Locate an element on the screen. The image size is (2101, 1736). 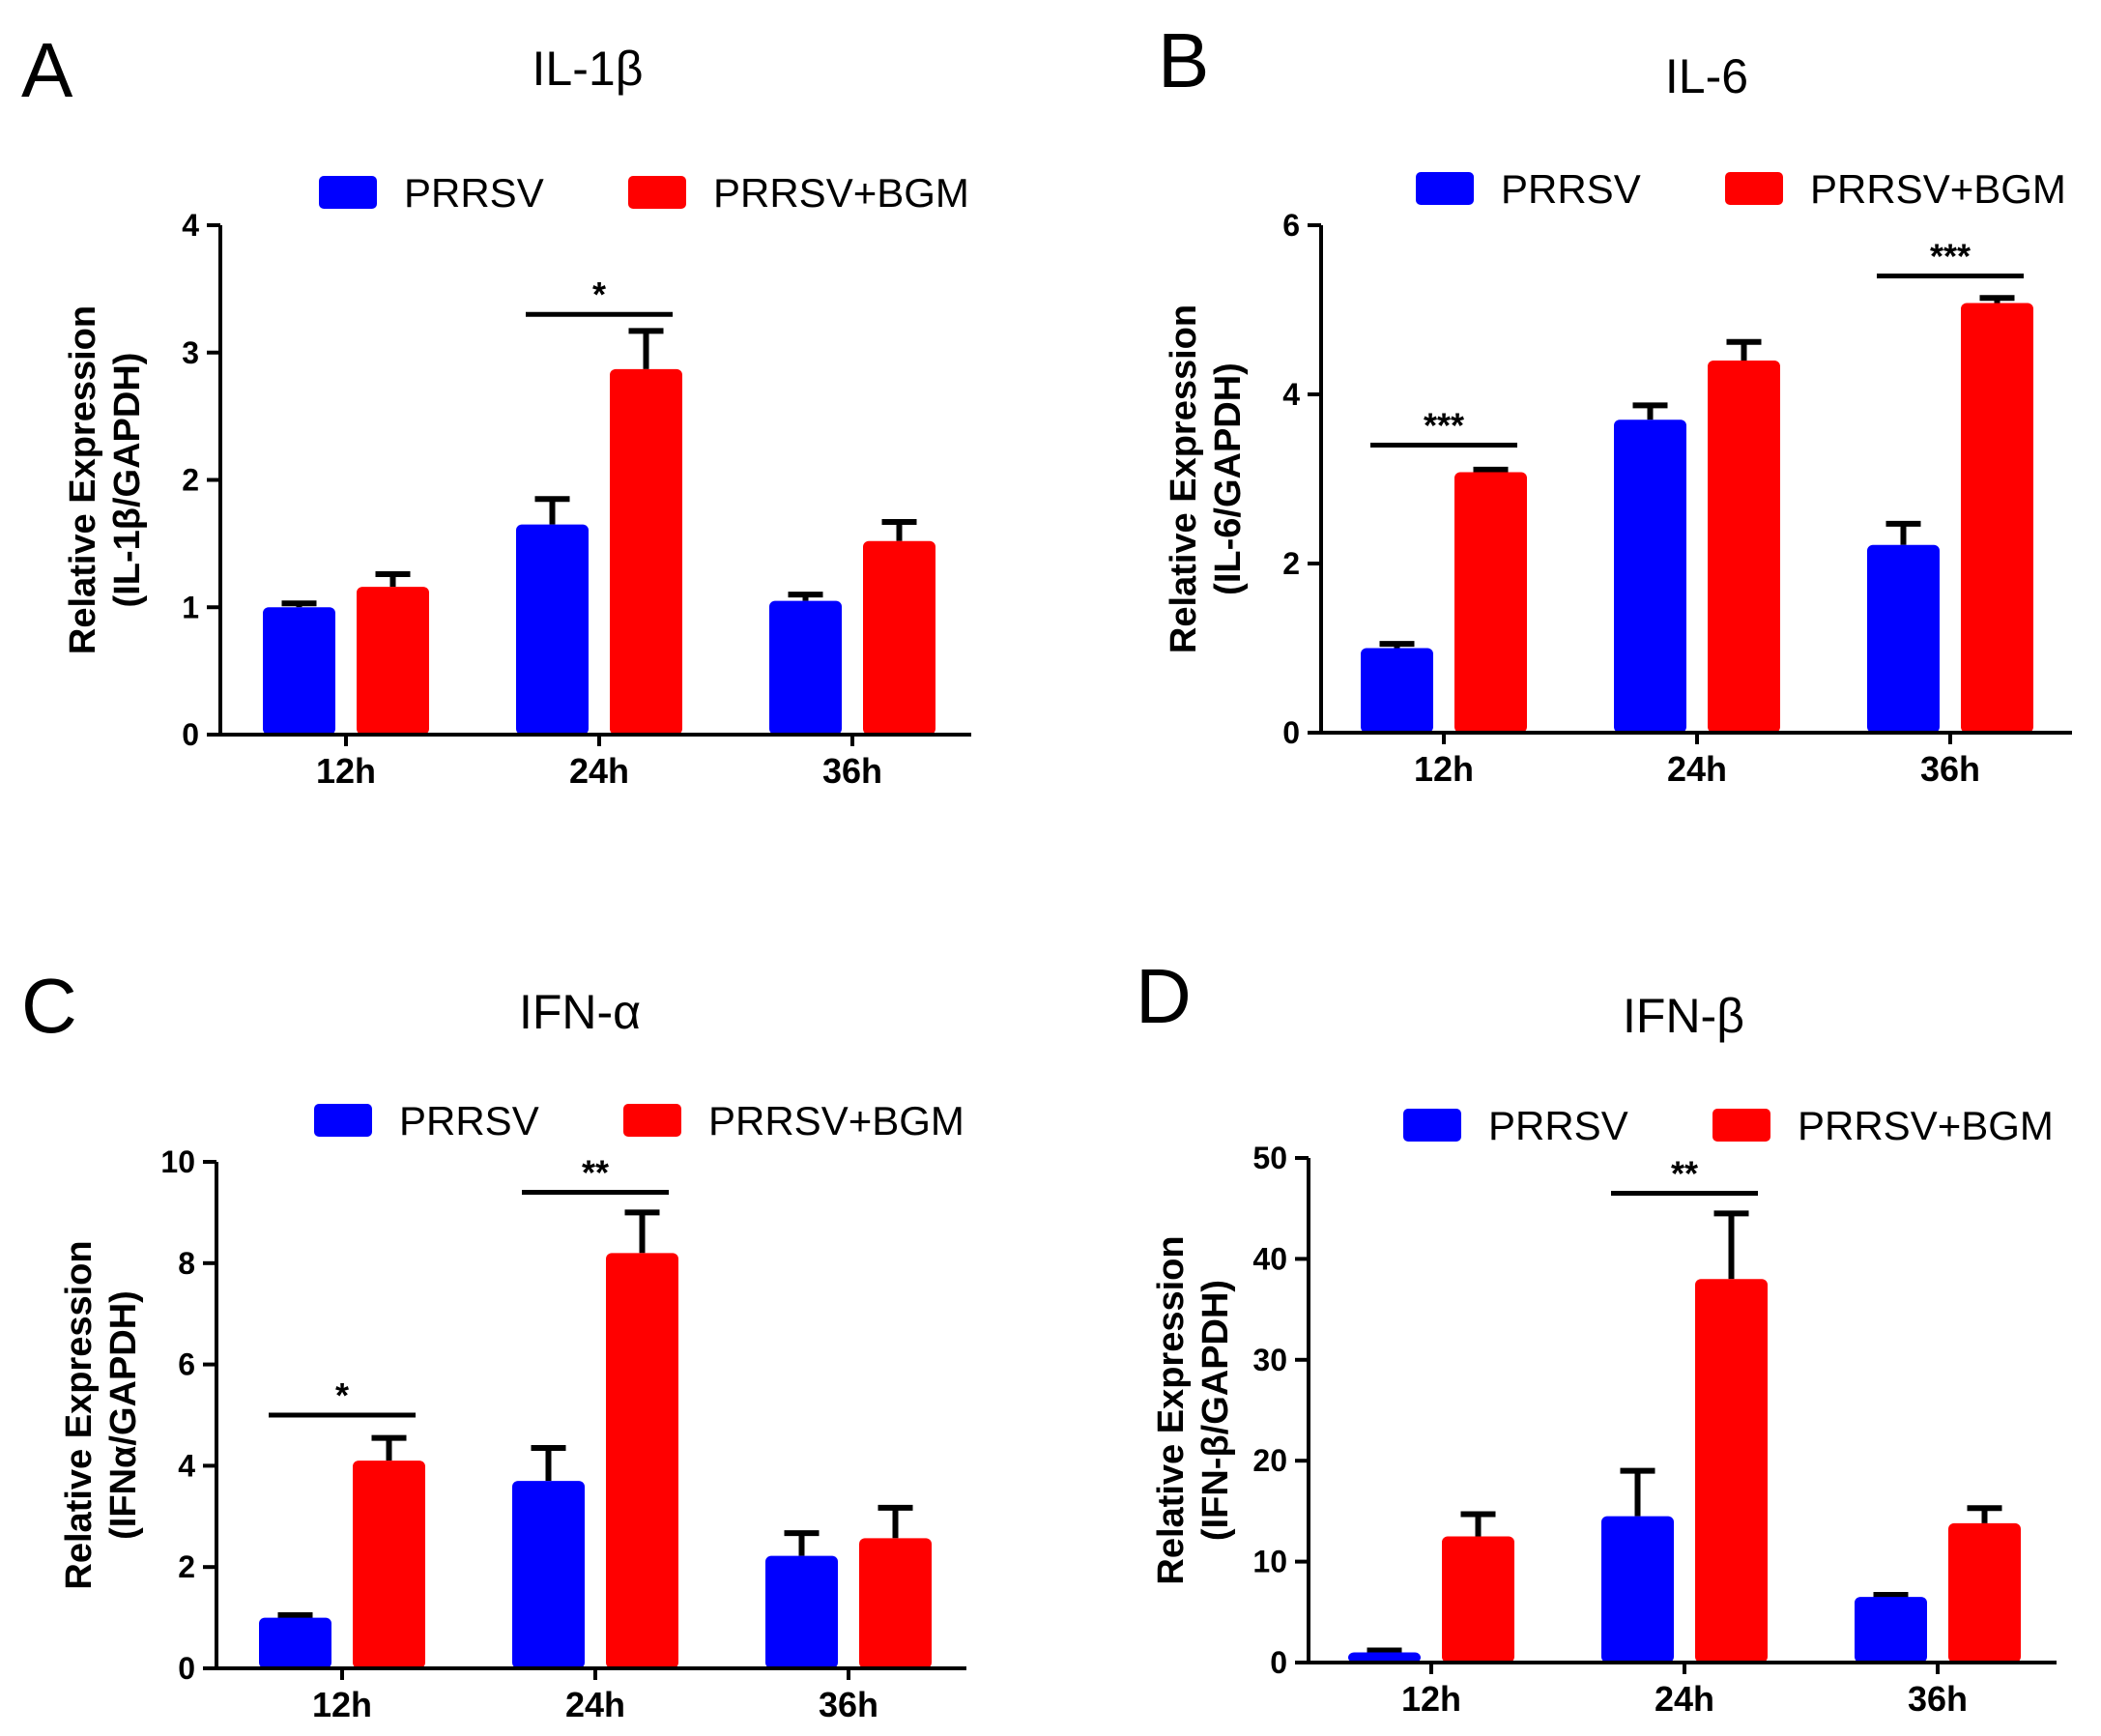
panel-a-ylabel-line1: Relative Expression is located at coordinates (83, 479).